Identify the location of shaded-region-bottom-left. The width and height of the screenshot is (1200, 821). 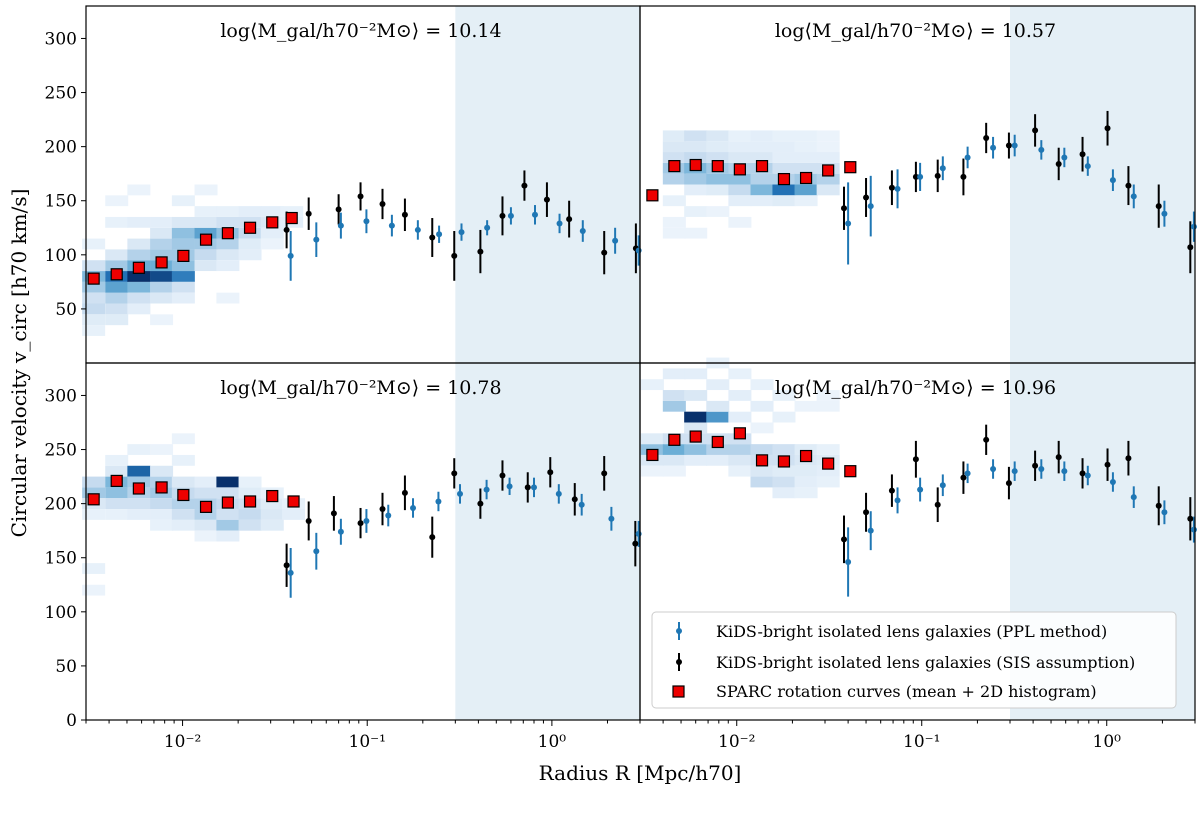
(547, 541).